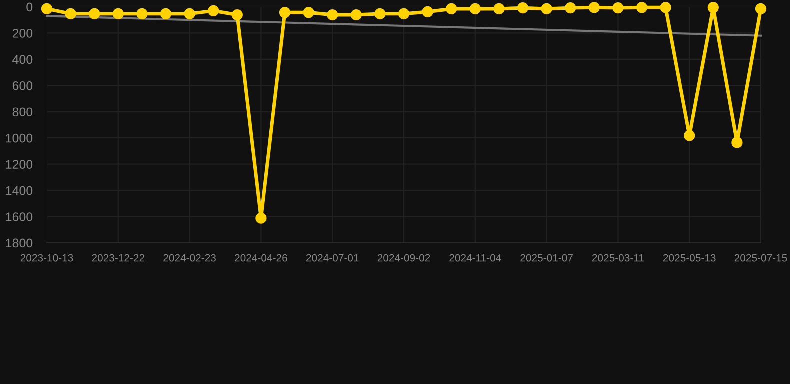 The width and height of the screenshot is (790, 384). Describe the element at coordinates (19, 138) in the screenshot. I see `y-tick-label: 1000` at that location.